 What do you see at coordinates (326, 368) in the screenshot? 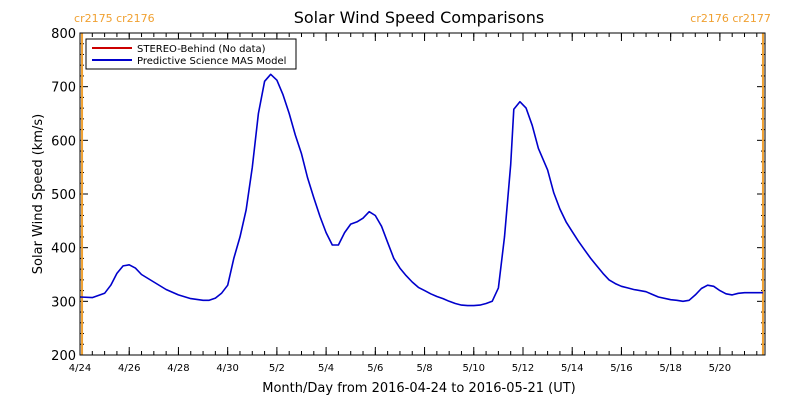
I see `x-tick-label: 5/4` at bounding box center [326, 368].